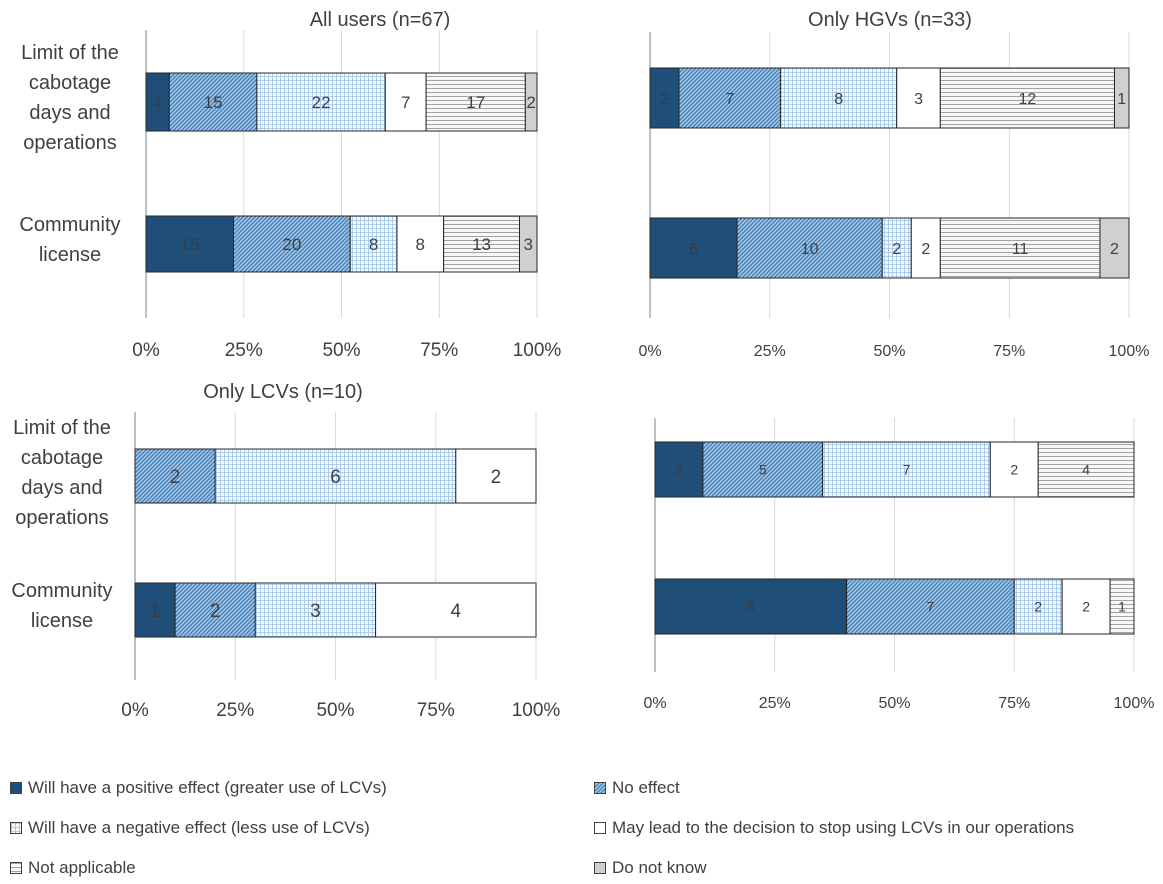  What do you see at coordinates (1020, 249) in the screenshot?
I see `data-label: 11` at bounding box center [1020, 249].